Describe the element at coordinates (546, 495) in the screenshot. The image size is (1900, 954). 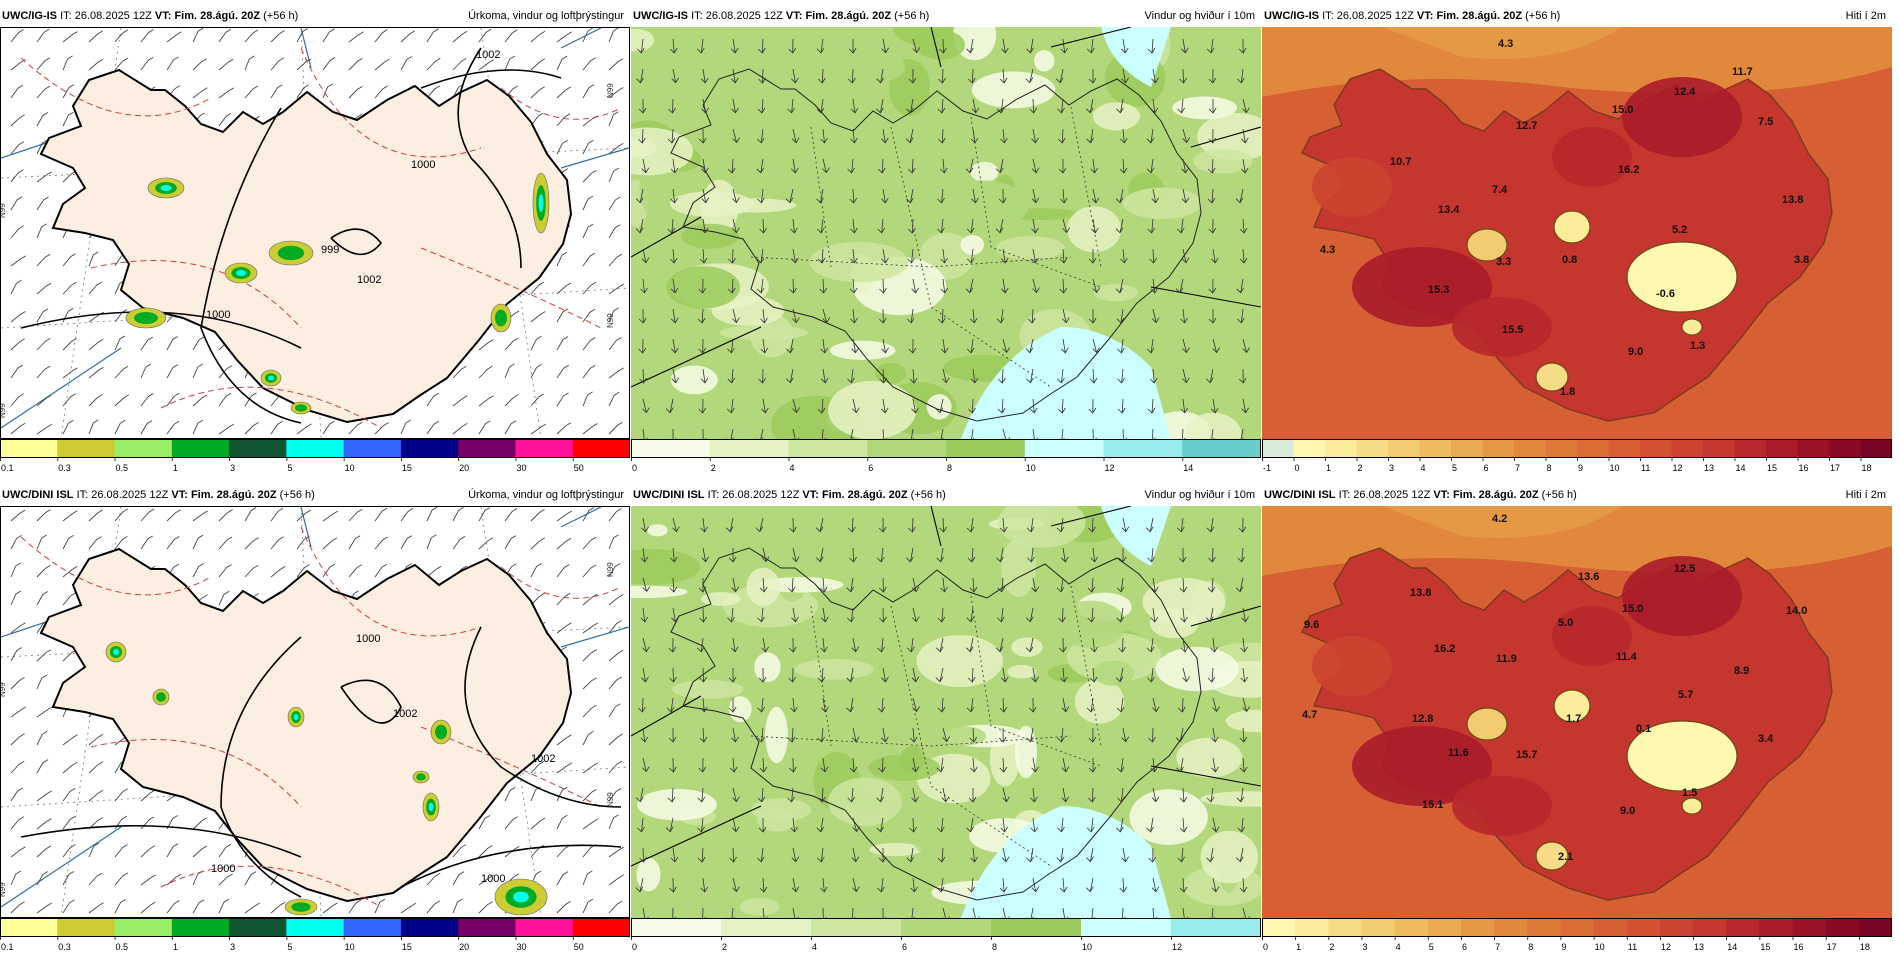
I see `field-name: Úrkoma, vindur og loftþrýstingur` at that location.